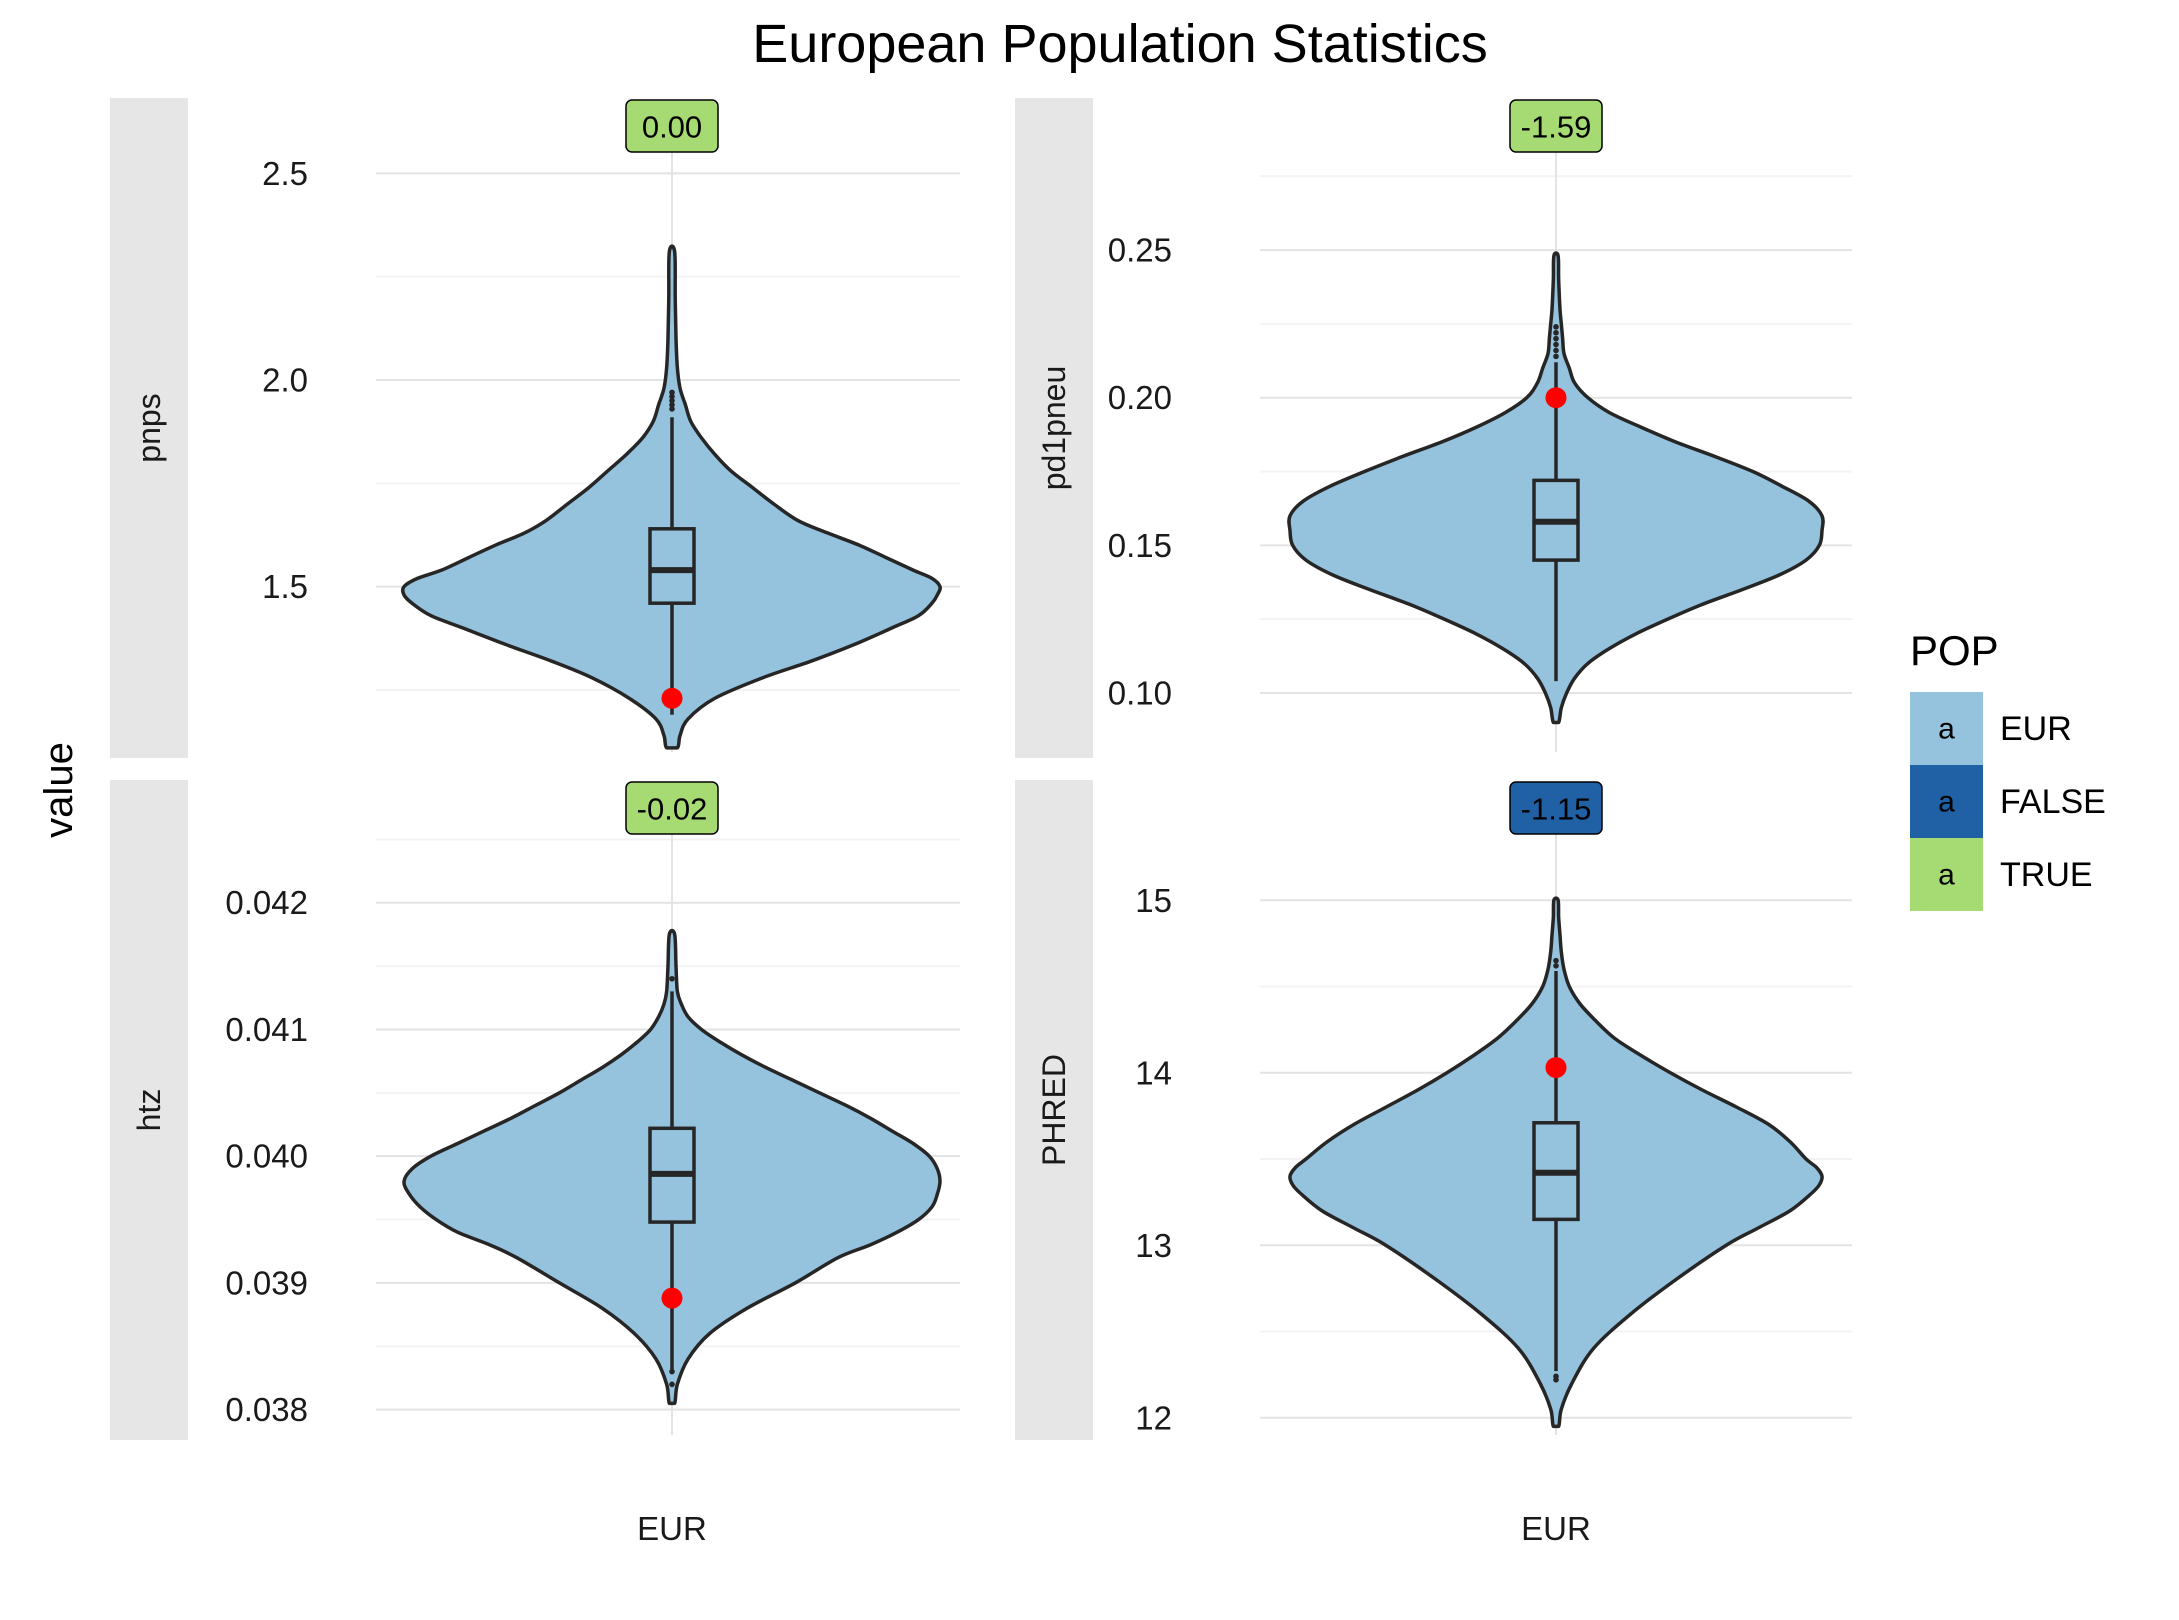 The width and height of the screenshot is (2179, 1620). Describe the element at coordinates (1153, 1245) in the screenshot. I see `y-tick-label: 13` at that location.